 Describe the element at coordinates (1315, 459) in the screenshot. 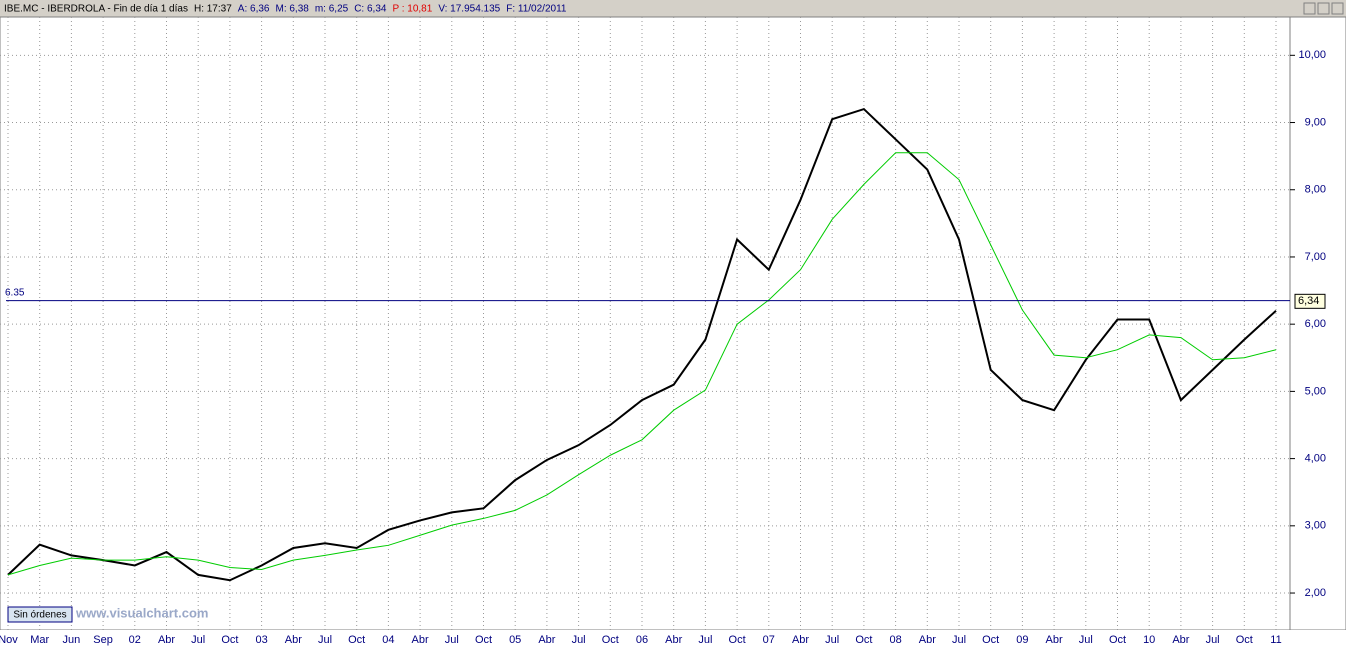

I see `y-tick-label: 4,00` at that location.